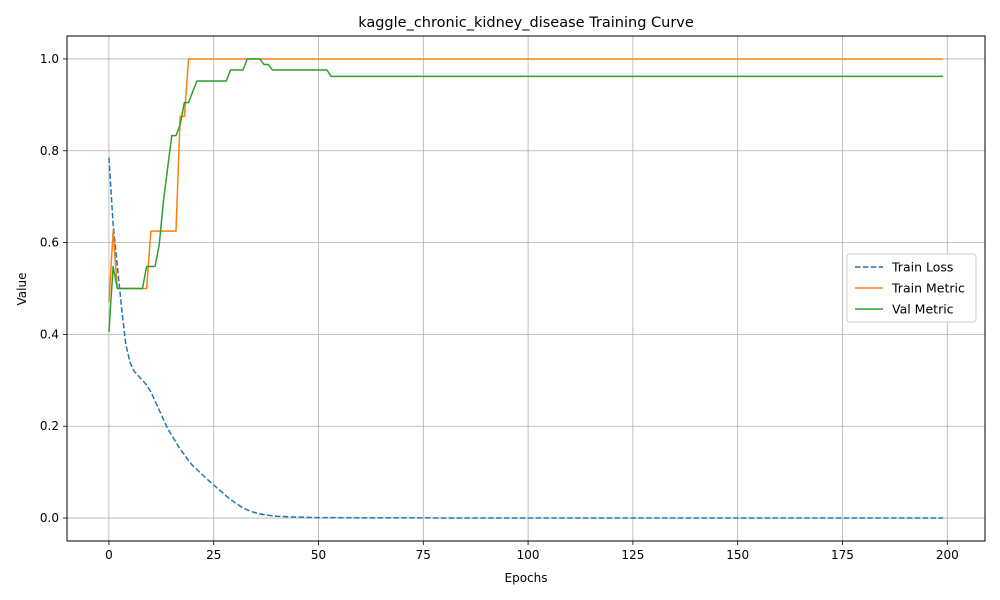  Describe the element at coordinates (49, 334) in the screenshot. I see `y-tick-label: 0.4` at that location.